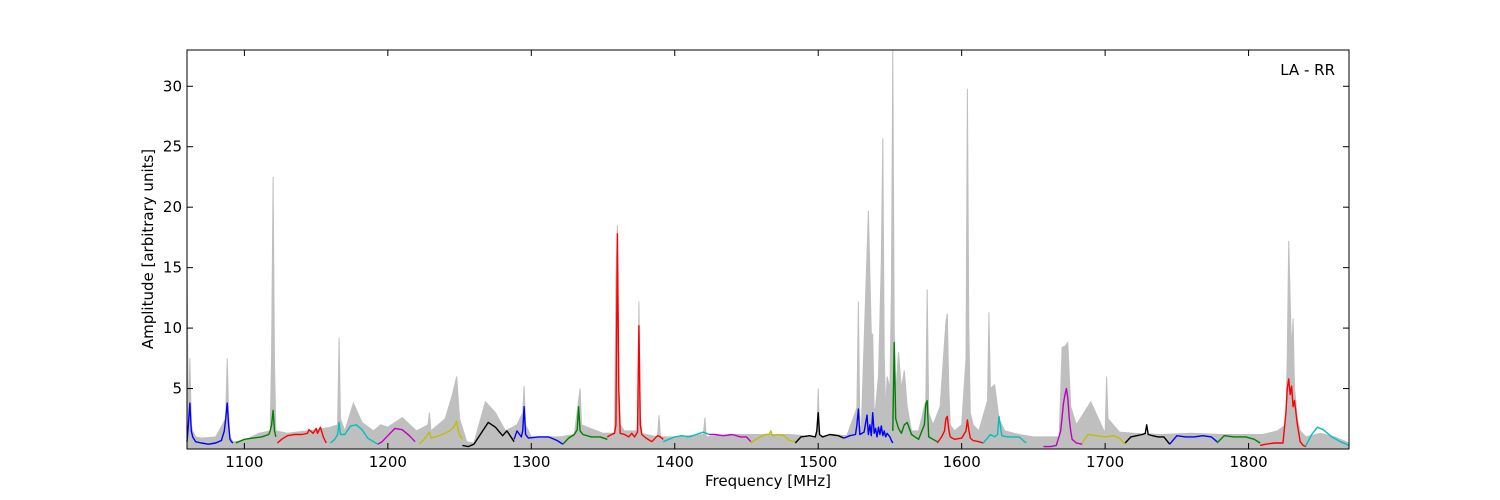 Image resolution: width=1500 pixels, height=500 pixels. What do you see at coordinates (172, 86) in the screenshot?
I see `y-tick-label: 30` at bounding box center [172, 86].